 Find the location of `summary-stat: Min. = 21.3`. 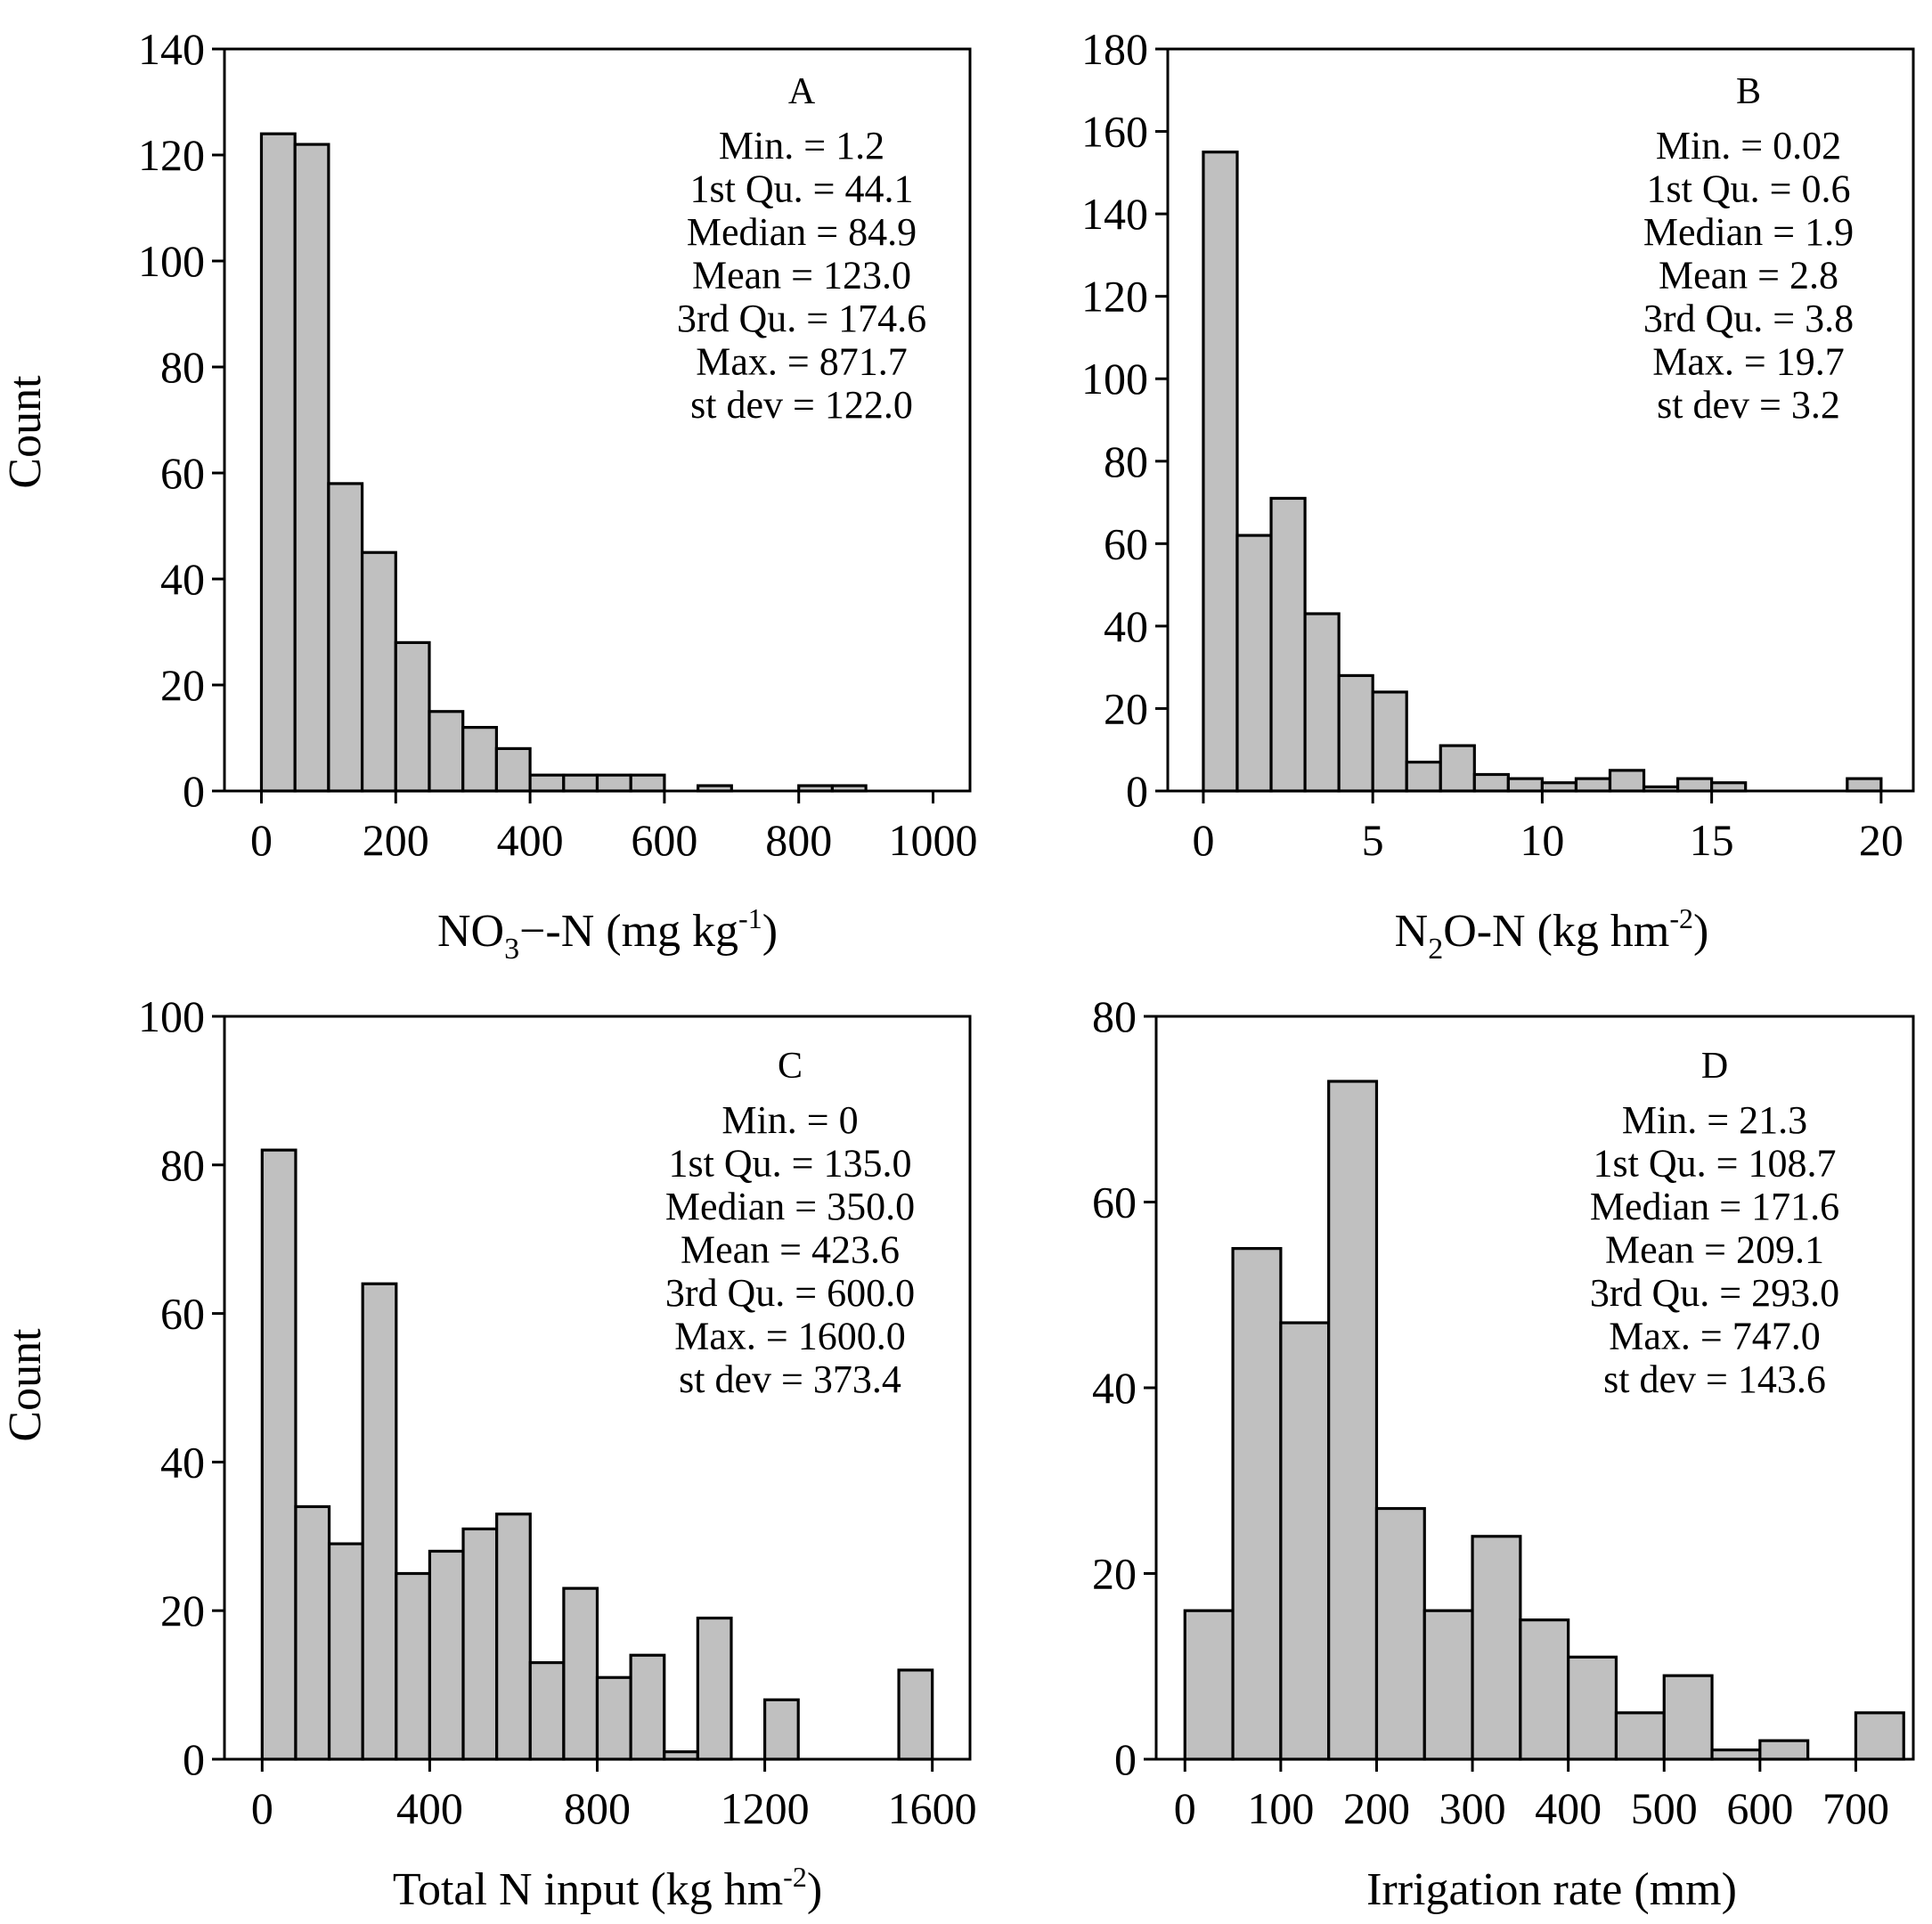

summary-stat: Min. = 21.3 is located at coordinates (1715, 1120).